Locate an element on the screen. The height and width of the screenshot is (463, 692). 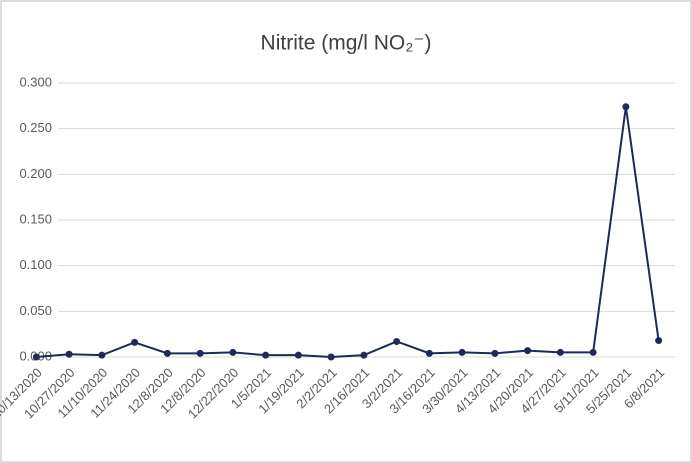
chart-title: Nitrite (mg/l NO₂⁻) is located at coordinates (346, 43).